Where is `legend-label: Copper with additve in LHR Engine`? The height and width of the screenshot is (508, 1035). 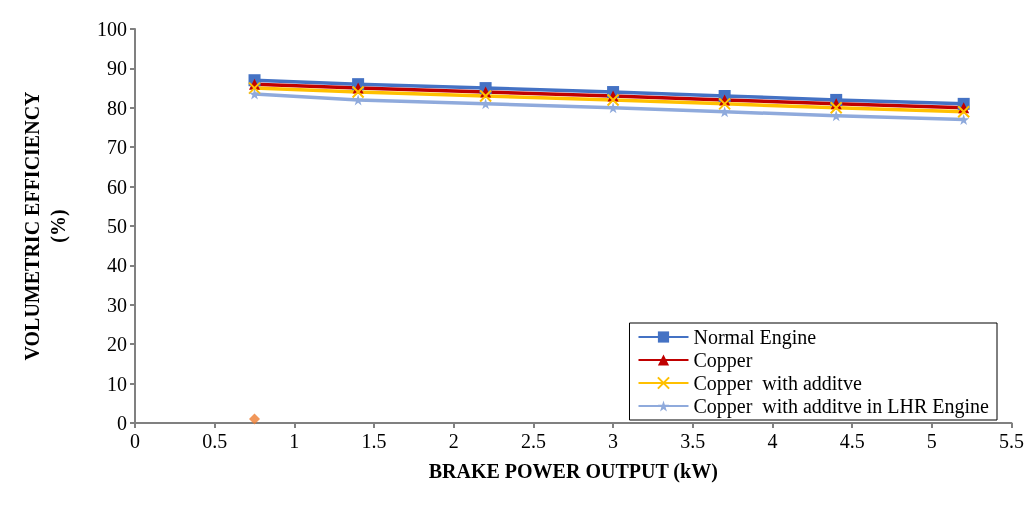 legend-label: Copper with additve in LHR Engine is located at coordinates (841, 406).